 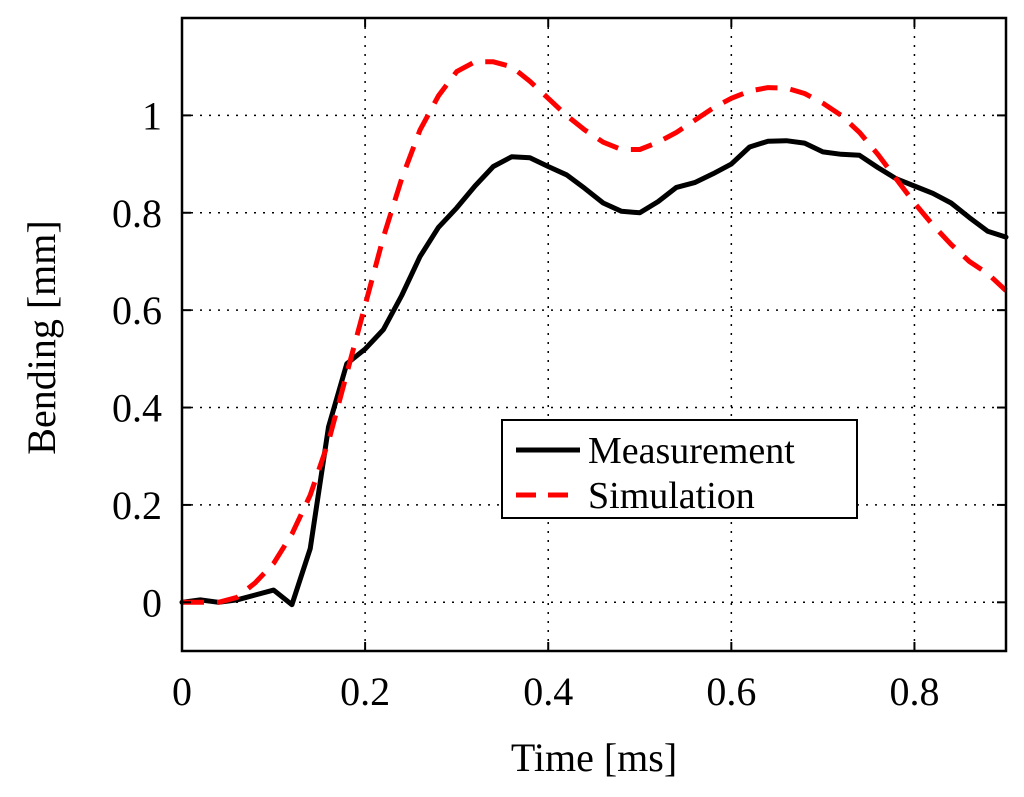 What do you see at coordinates (365, 691) in the screenshot?
I see `x-tick-label: 0.2` at bounding box center [365, 691].